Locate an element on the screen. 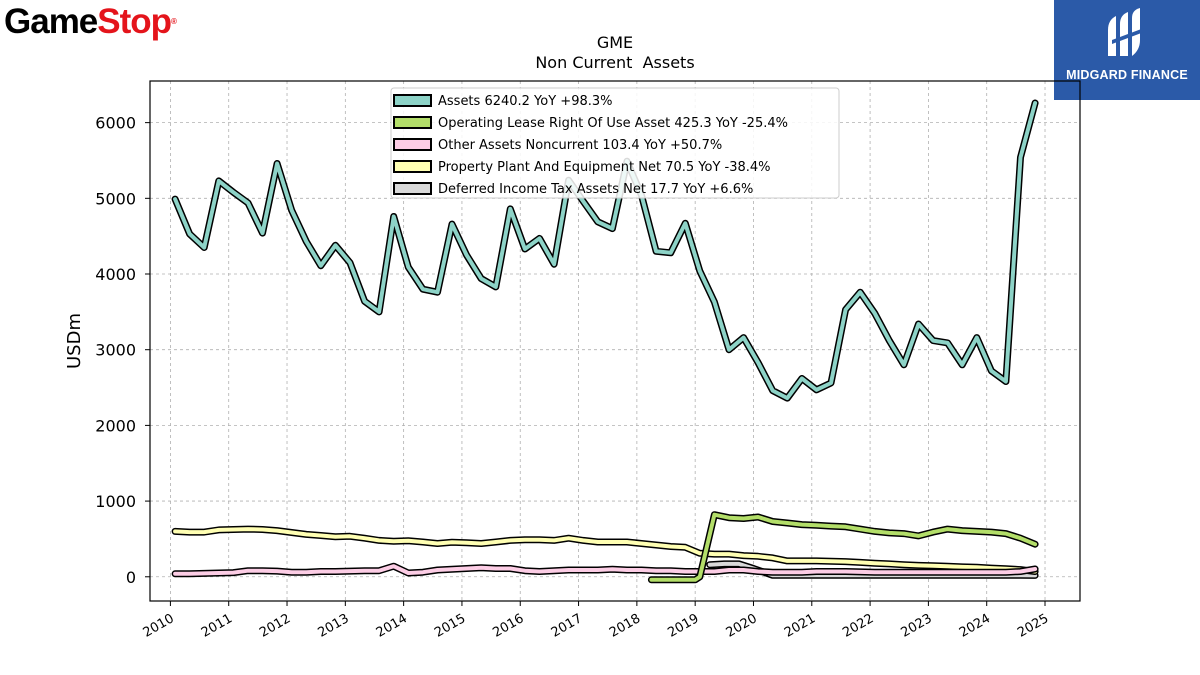 Image resolution: width=1200 pixels, height=675 pixels. legend-label: Assets 6240.2 YoY +98.3% is located at coordinates (525, 101).